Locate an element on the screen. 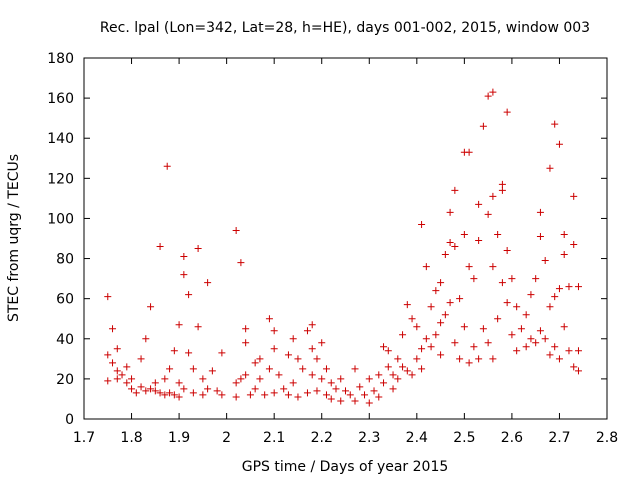  x-tick-label: 2.2 is located at coordinates (322, 438).